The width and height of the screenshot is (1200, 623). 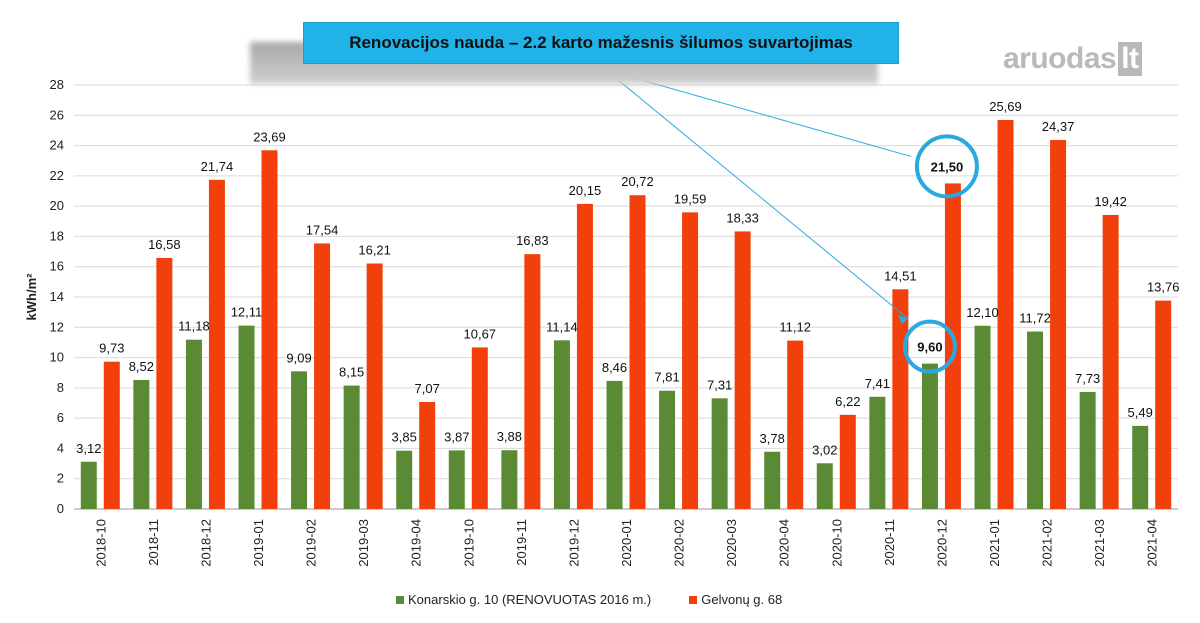 I want to click on highlight-arrow-red, so click(x=758, y=113).